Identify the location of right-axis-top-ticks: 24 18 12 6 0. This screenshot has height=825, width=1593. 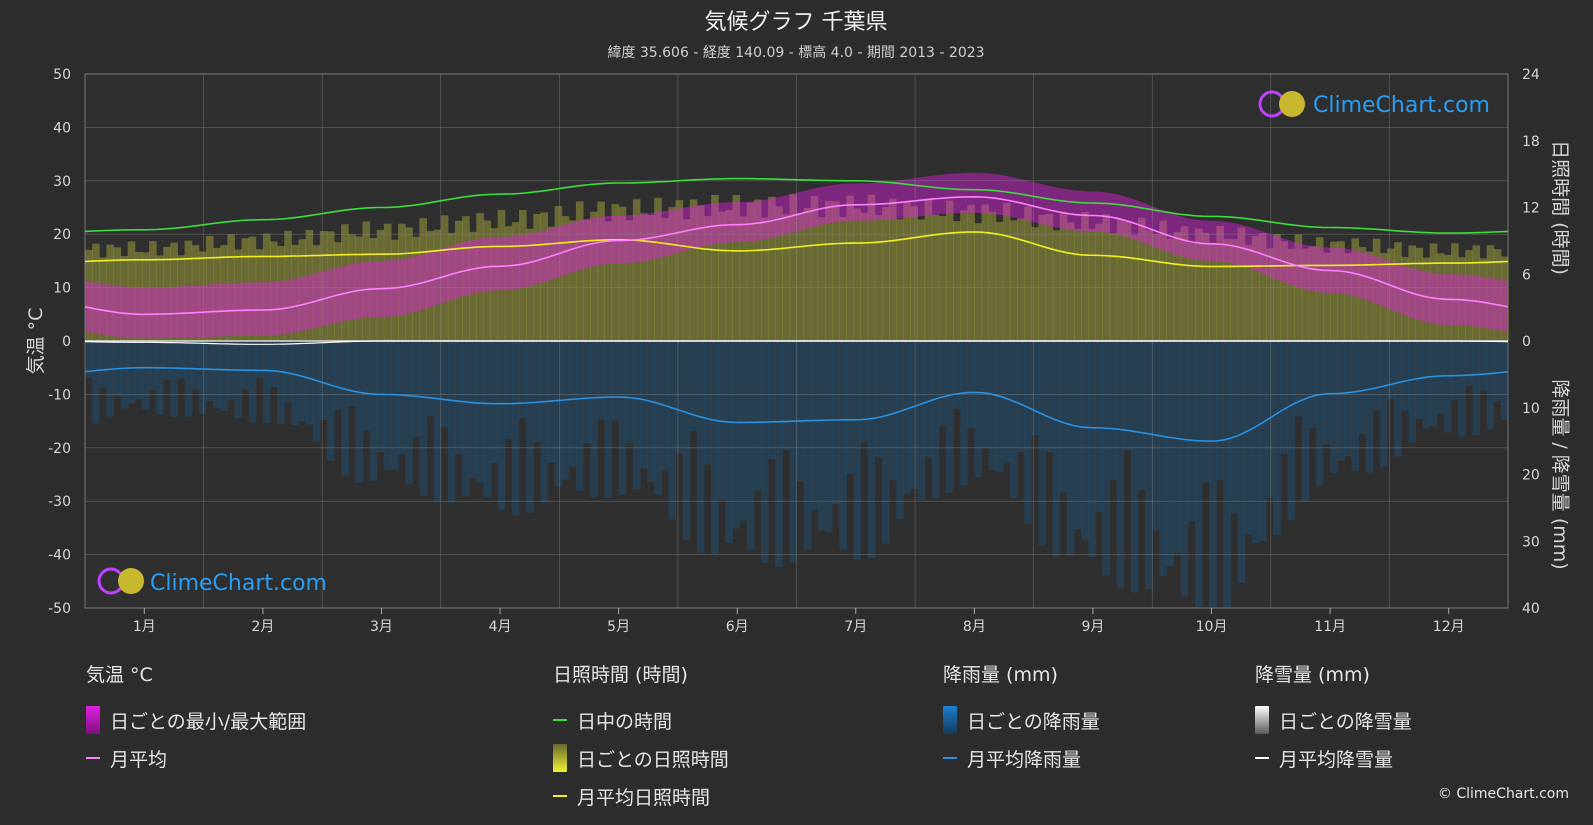
(1531, 208).